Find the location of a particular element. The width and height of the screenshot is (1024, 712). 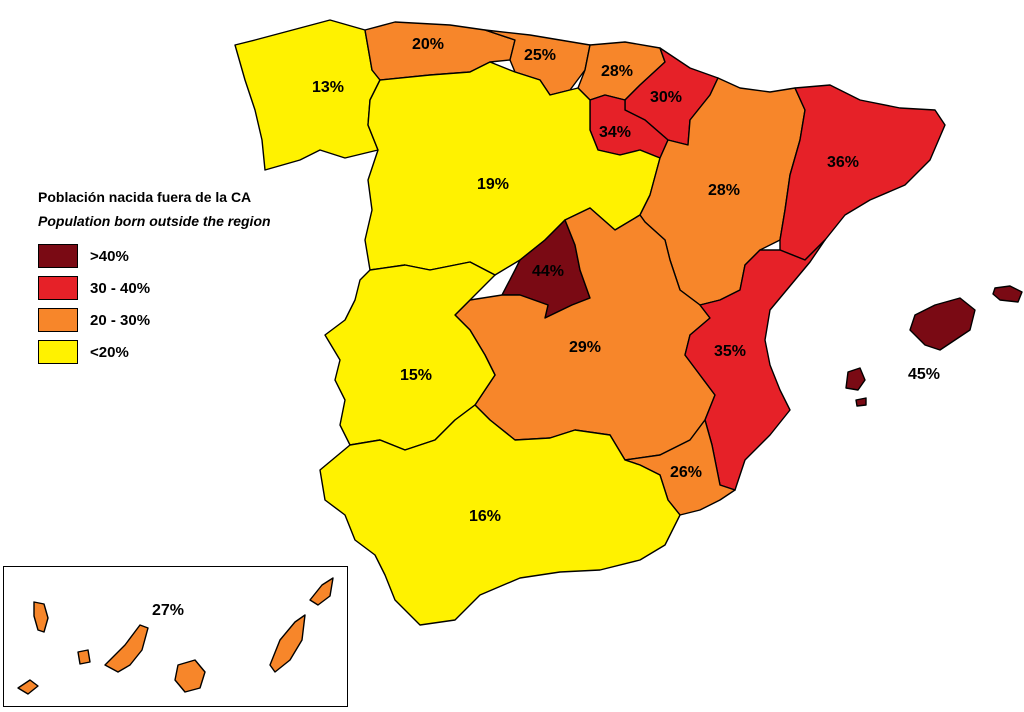

legend-subtitle: Population born outside the region is located at coordinates (154, 221).